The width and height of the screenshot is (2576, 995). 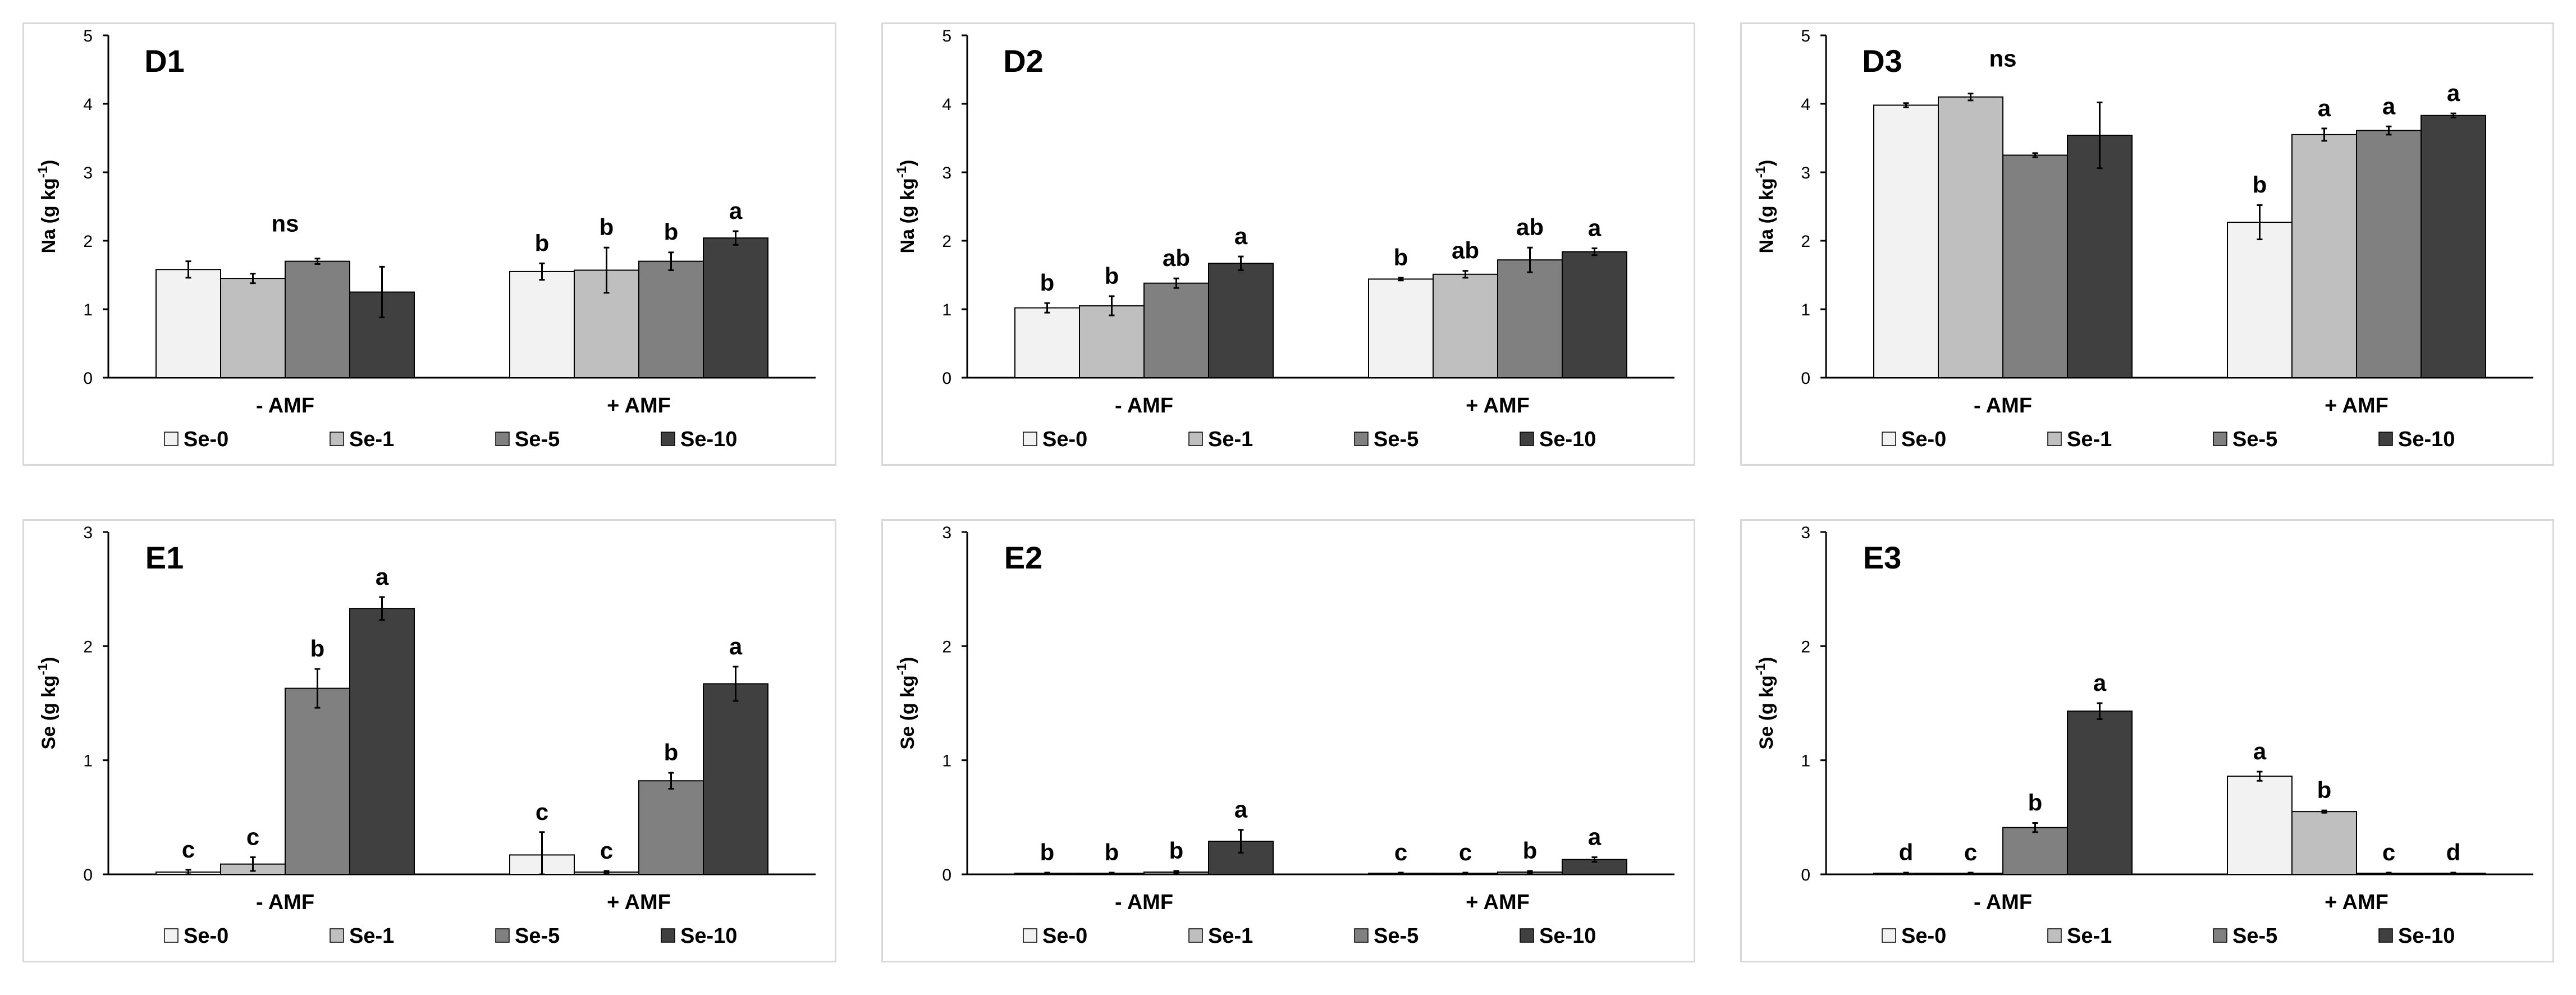 I want to click on panel-title: E1, so click(x=164, y=557).